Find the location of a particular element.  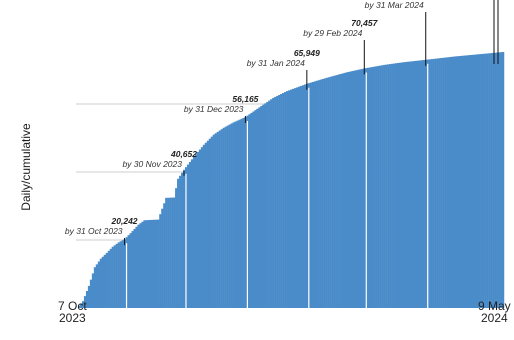

annotation-label: by 30 Nov 2023 is located at coordinates (152, 164).